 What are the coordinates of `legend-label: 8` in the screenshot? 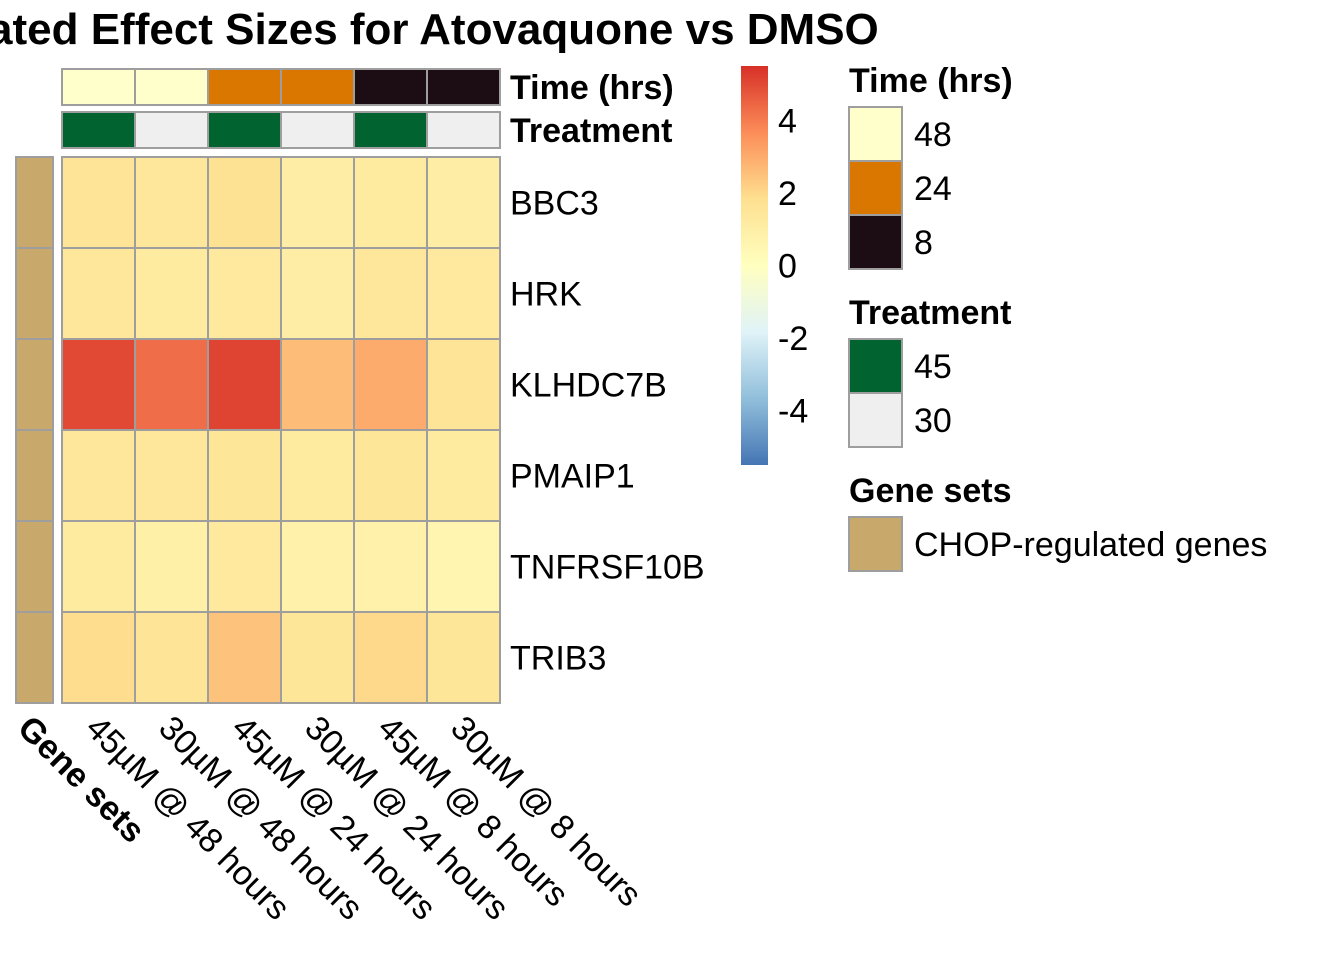 It's located at (923, 243).